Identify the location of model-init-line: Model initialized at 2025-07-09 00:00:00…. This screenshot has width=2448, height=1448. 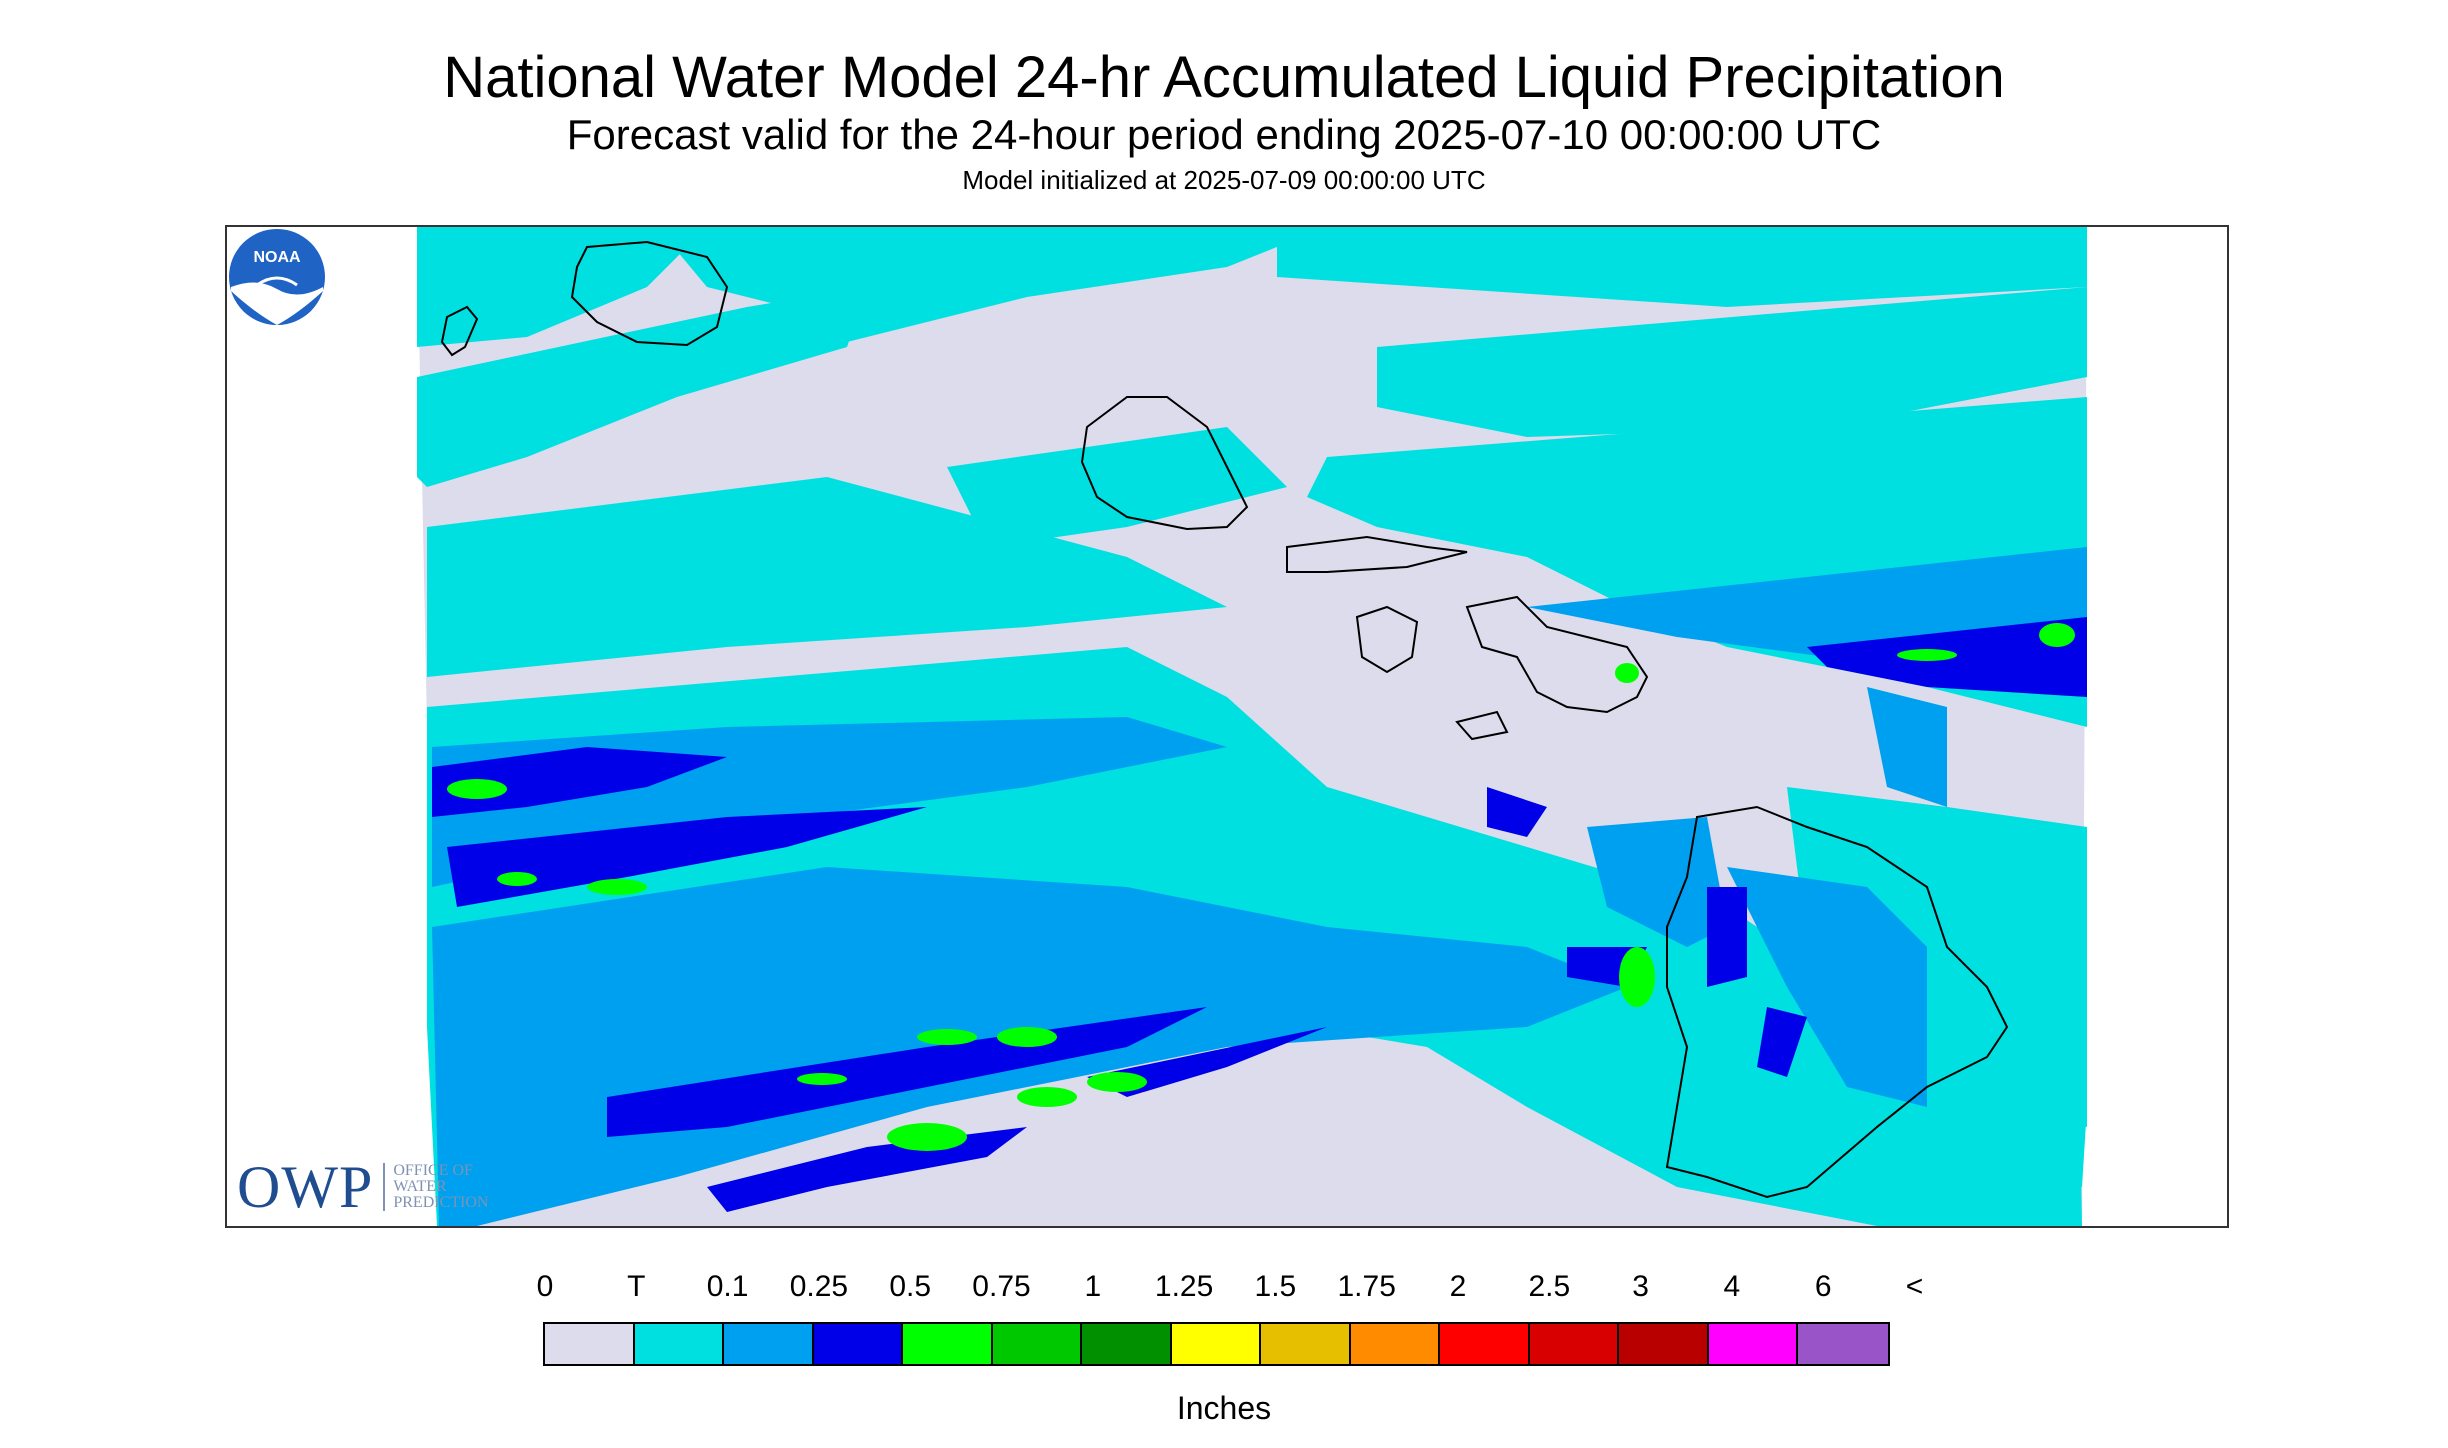
(1224, 180).